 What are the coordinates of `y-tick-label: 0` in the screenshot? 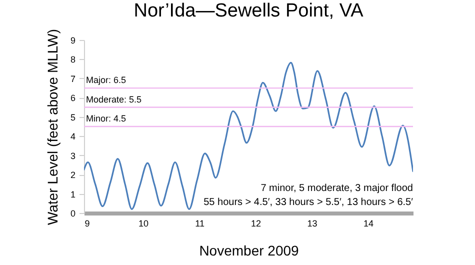 It's located at (73, 213).